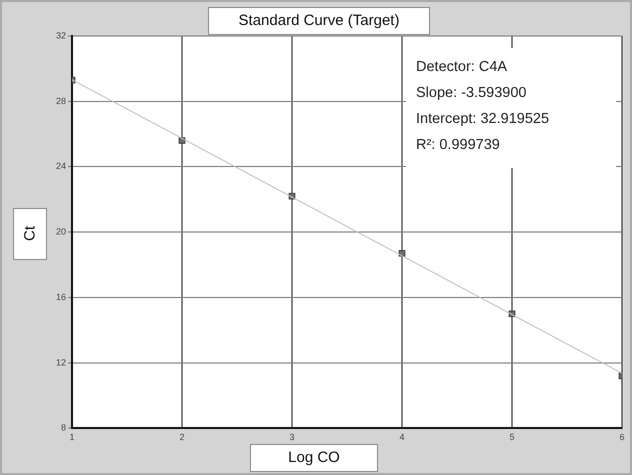 This screenshot has width=632, height=475. What do you see at coordinates (61, 297) in the screenshot?
I see `y-tick-label: 16` at bounding box center [61, 297].